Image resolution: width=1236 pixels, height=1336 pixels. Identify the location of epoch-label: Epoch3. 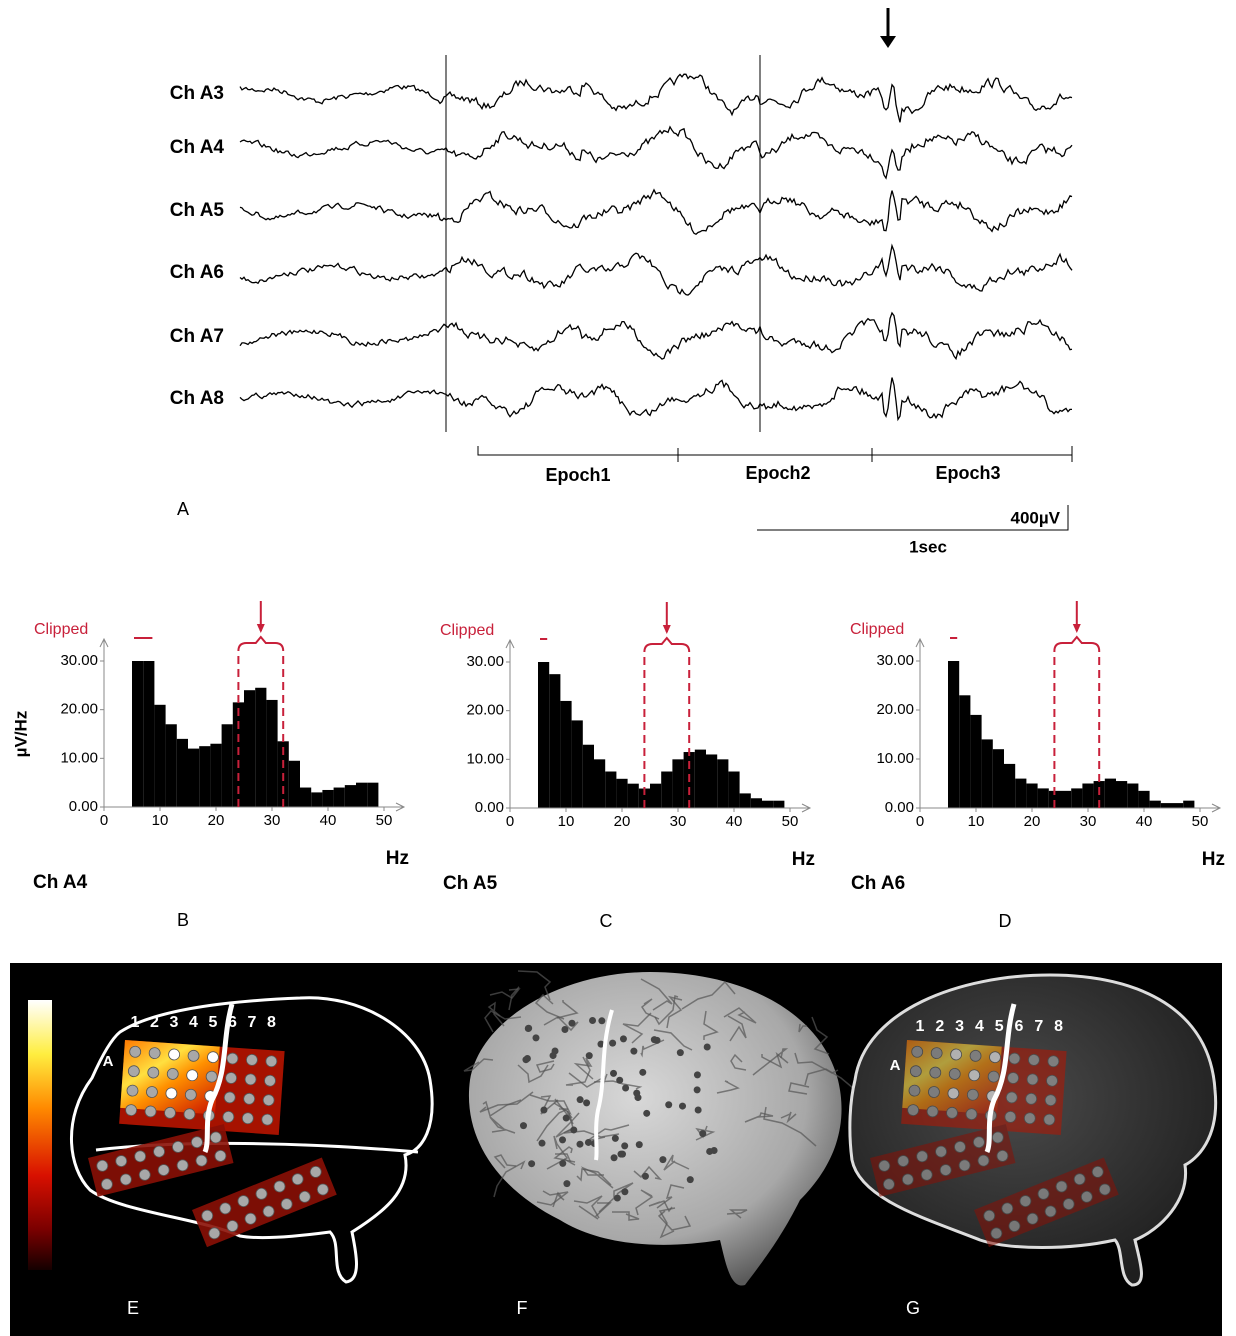
(967, 473).